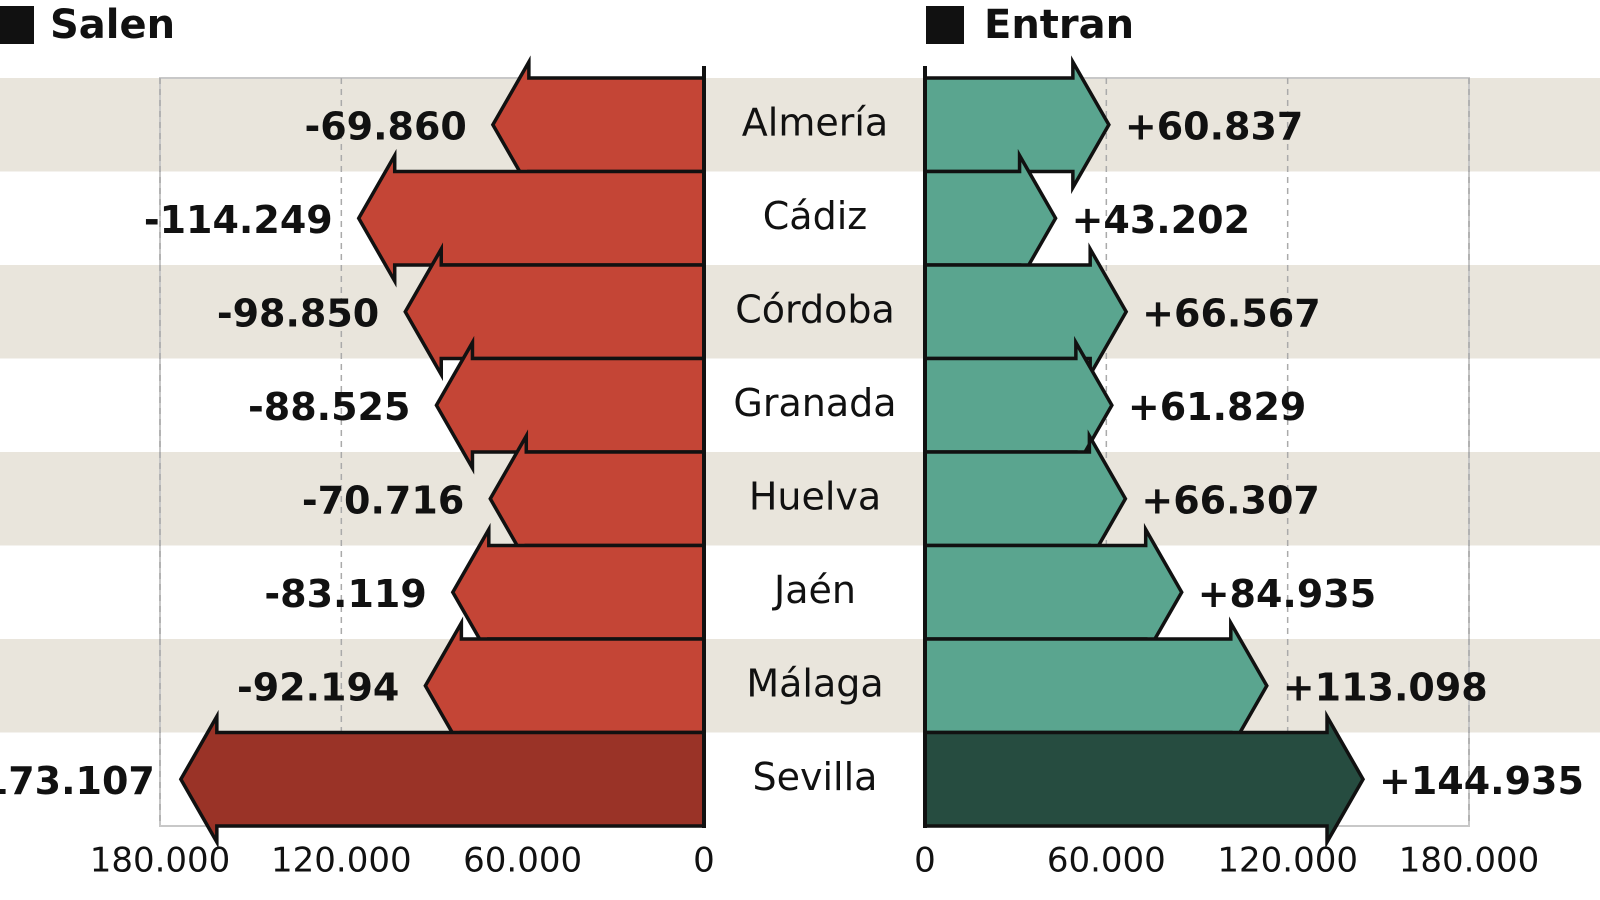  Describe the element at coordinates (329, 407) in the screenshot. I see `value-label: -88.525` at that location.